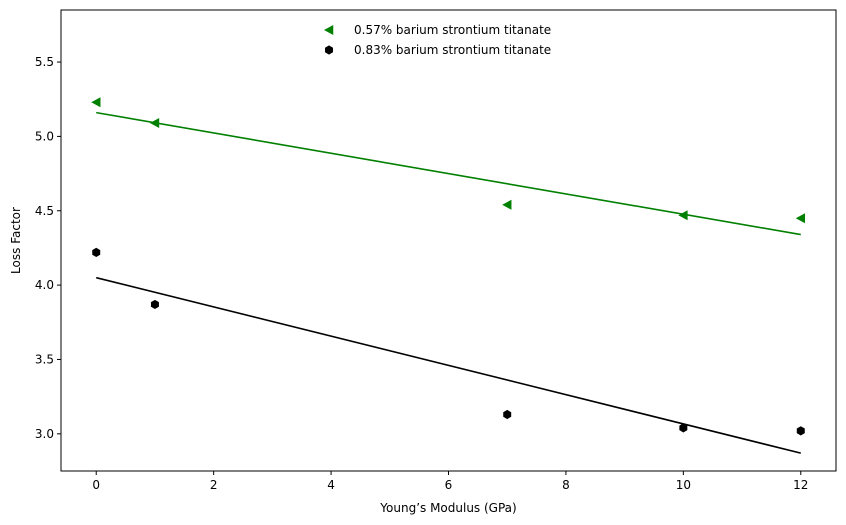 This screenshot has width=846, height=525. Describe the element at coordinates (449, 485) in the screenshot. I see `x-tick-label: 6` at that location.